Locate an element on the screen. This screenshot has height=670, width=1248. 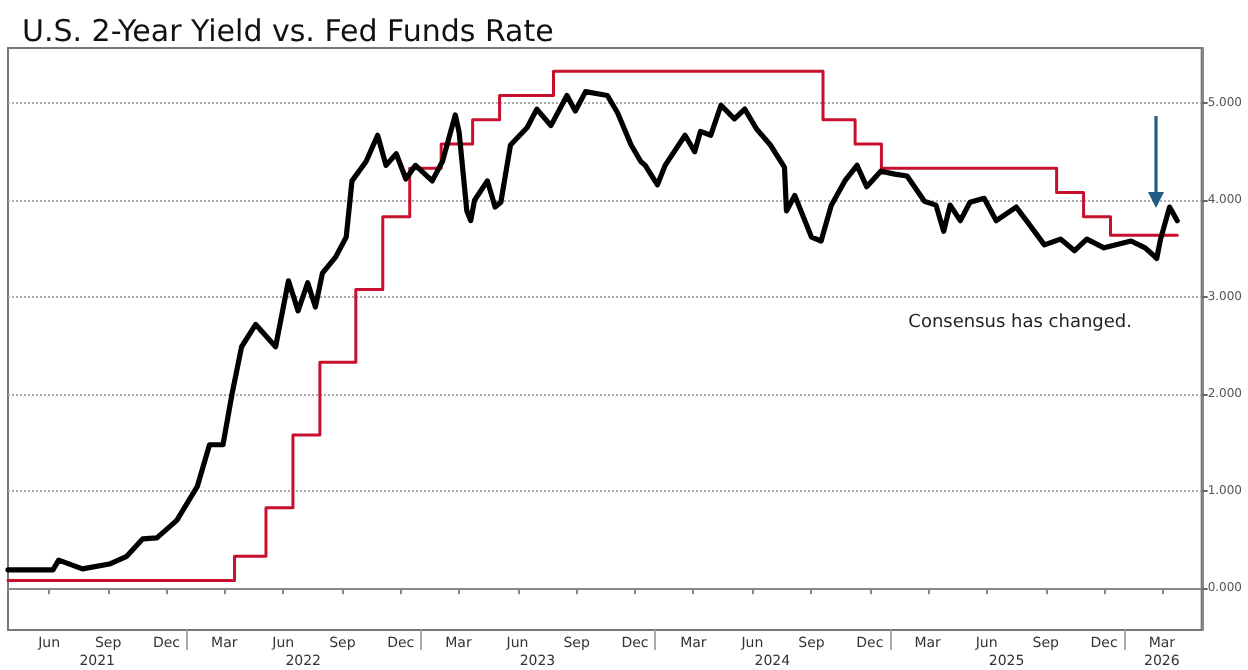
chart-title: U.S. 2-Year Yield vs. Fed Funds Rate is located at coordinates (288, 31).